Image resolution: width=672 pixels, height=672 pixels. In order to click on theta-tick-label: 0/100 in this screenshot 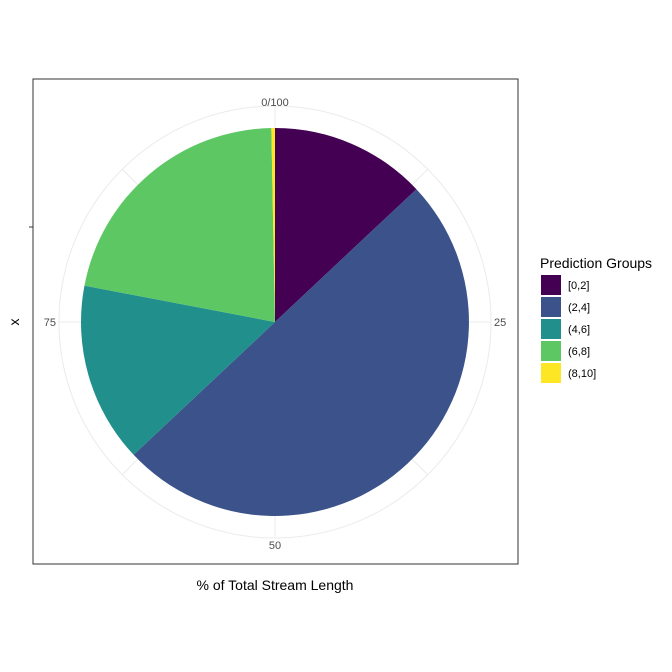, I will do `click(275, 103)`.